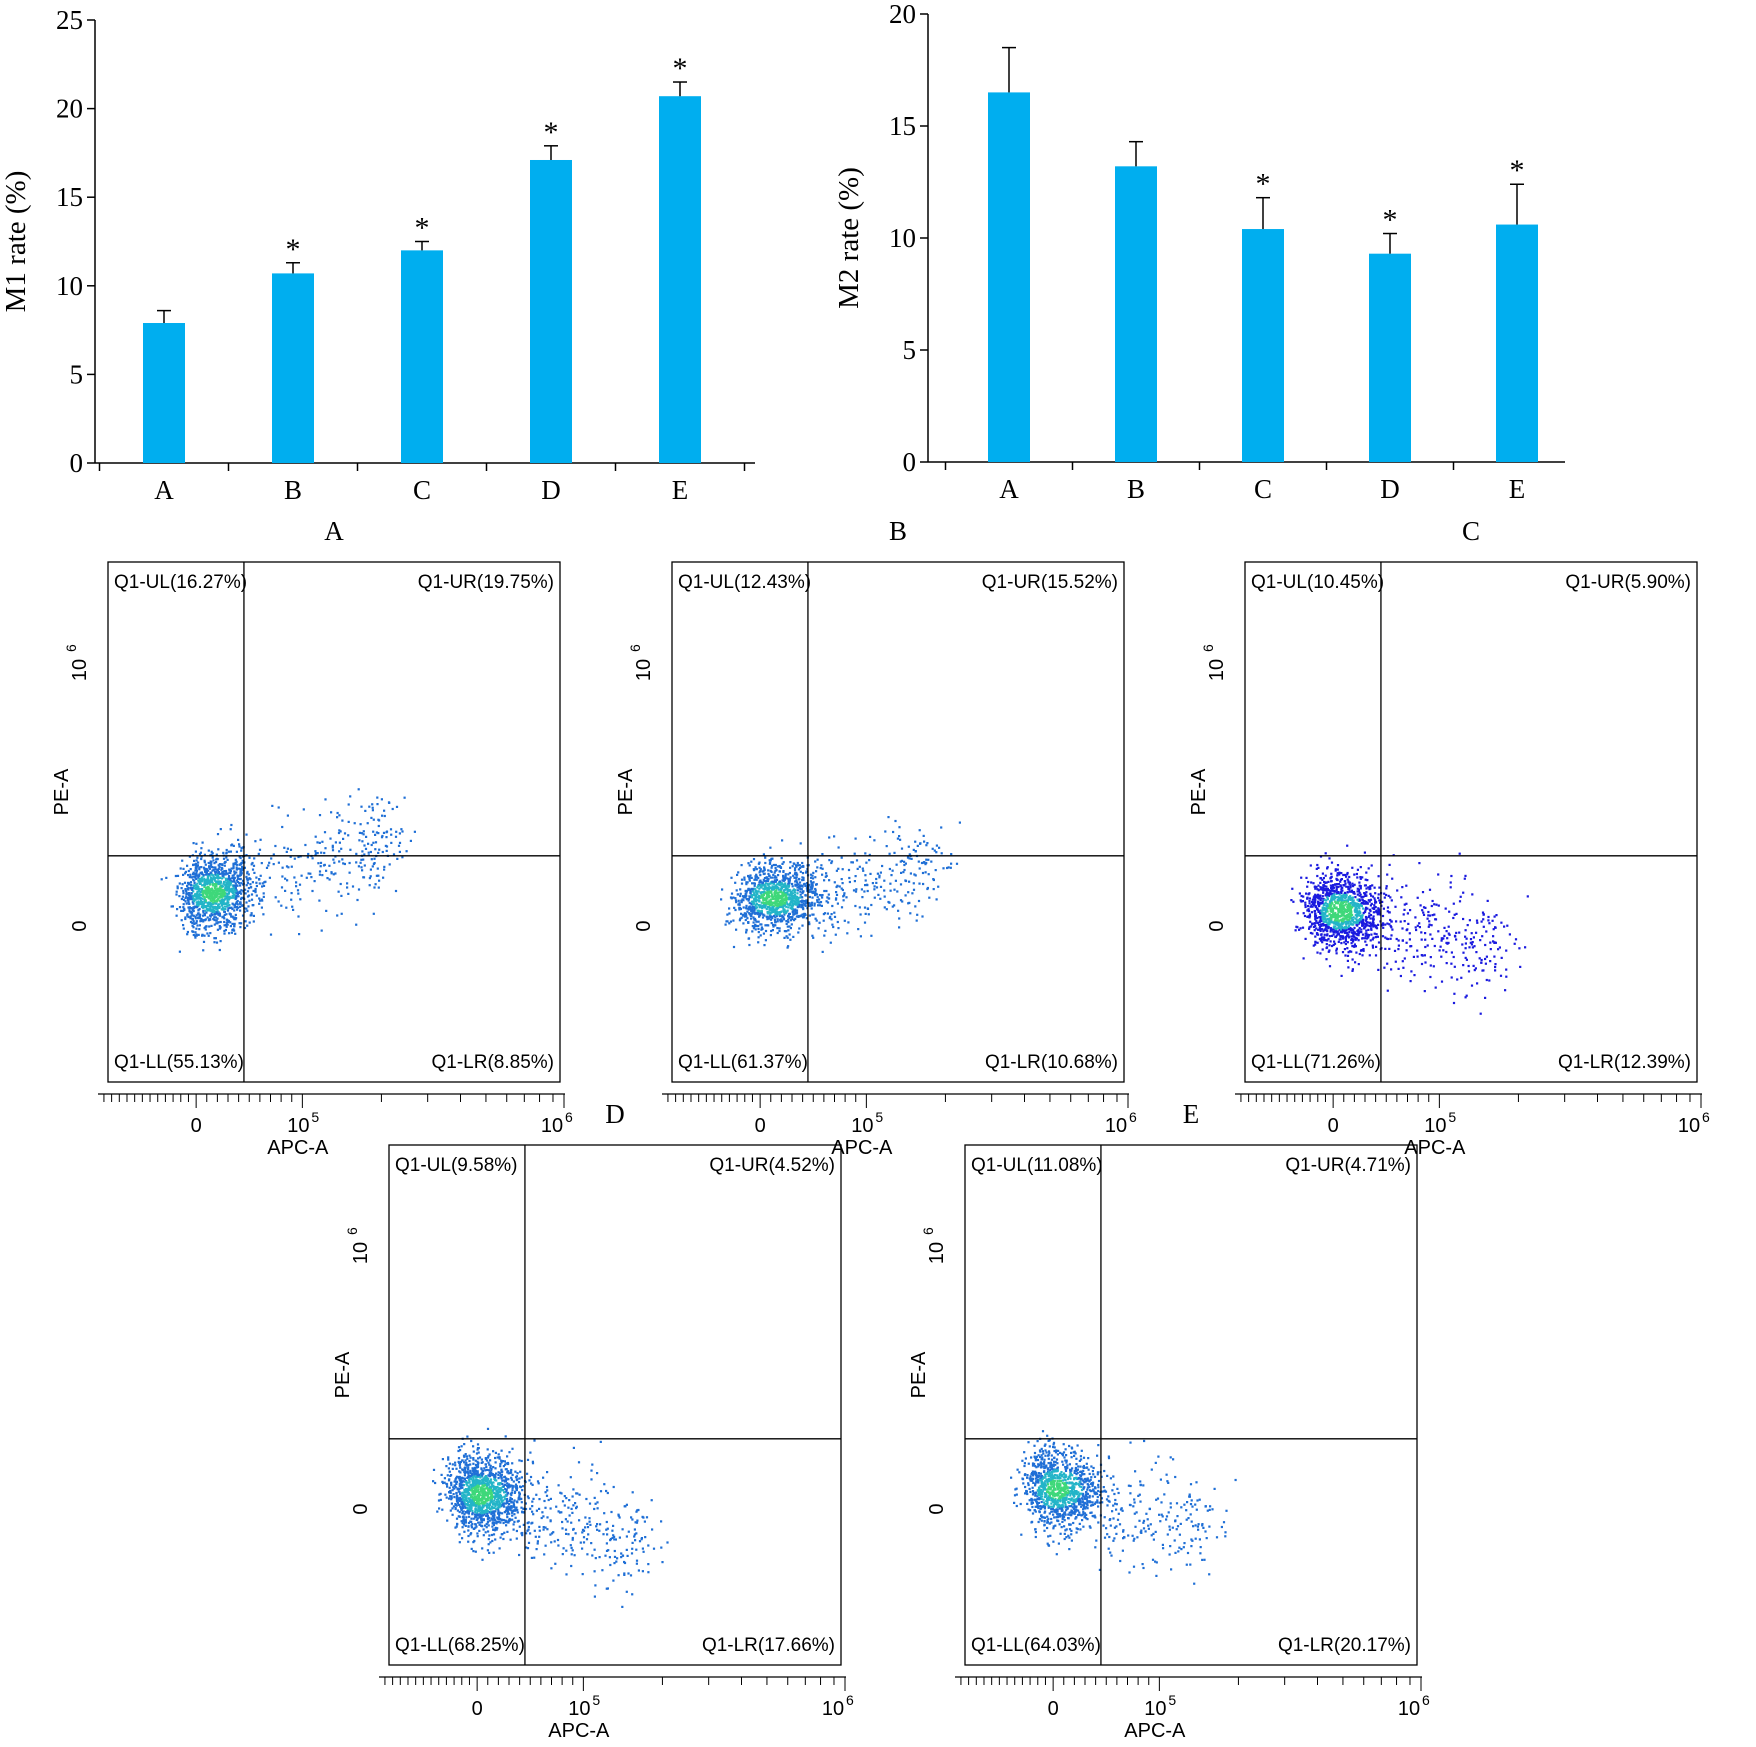  What do you see at coordinates (1136, 489) in the screenshot?
I see `x-tick-label: B` at bounding box center [1136, 489].